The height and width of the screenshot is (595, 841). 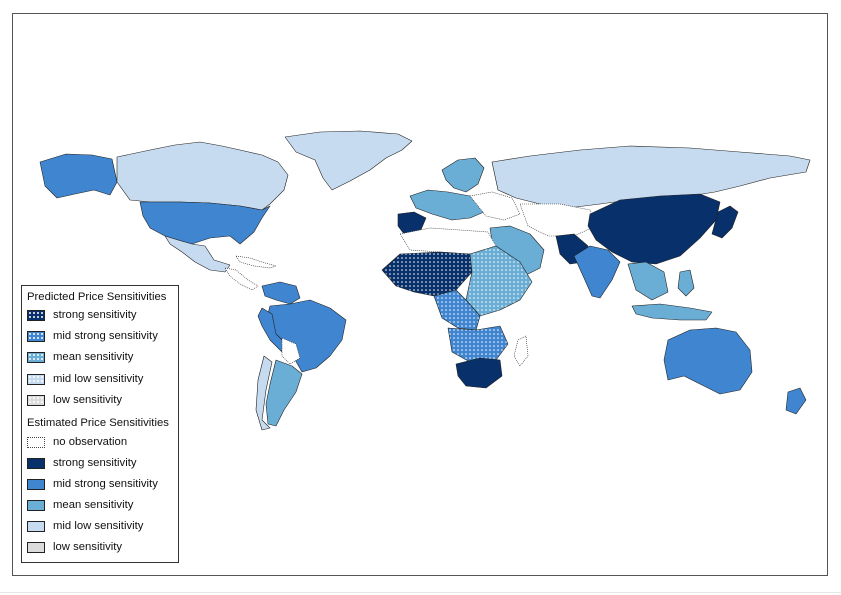 What do you see at coordinates (672, 312) in the screenshot?
I see `region-indonesia` at bounding box center [672, 312].